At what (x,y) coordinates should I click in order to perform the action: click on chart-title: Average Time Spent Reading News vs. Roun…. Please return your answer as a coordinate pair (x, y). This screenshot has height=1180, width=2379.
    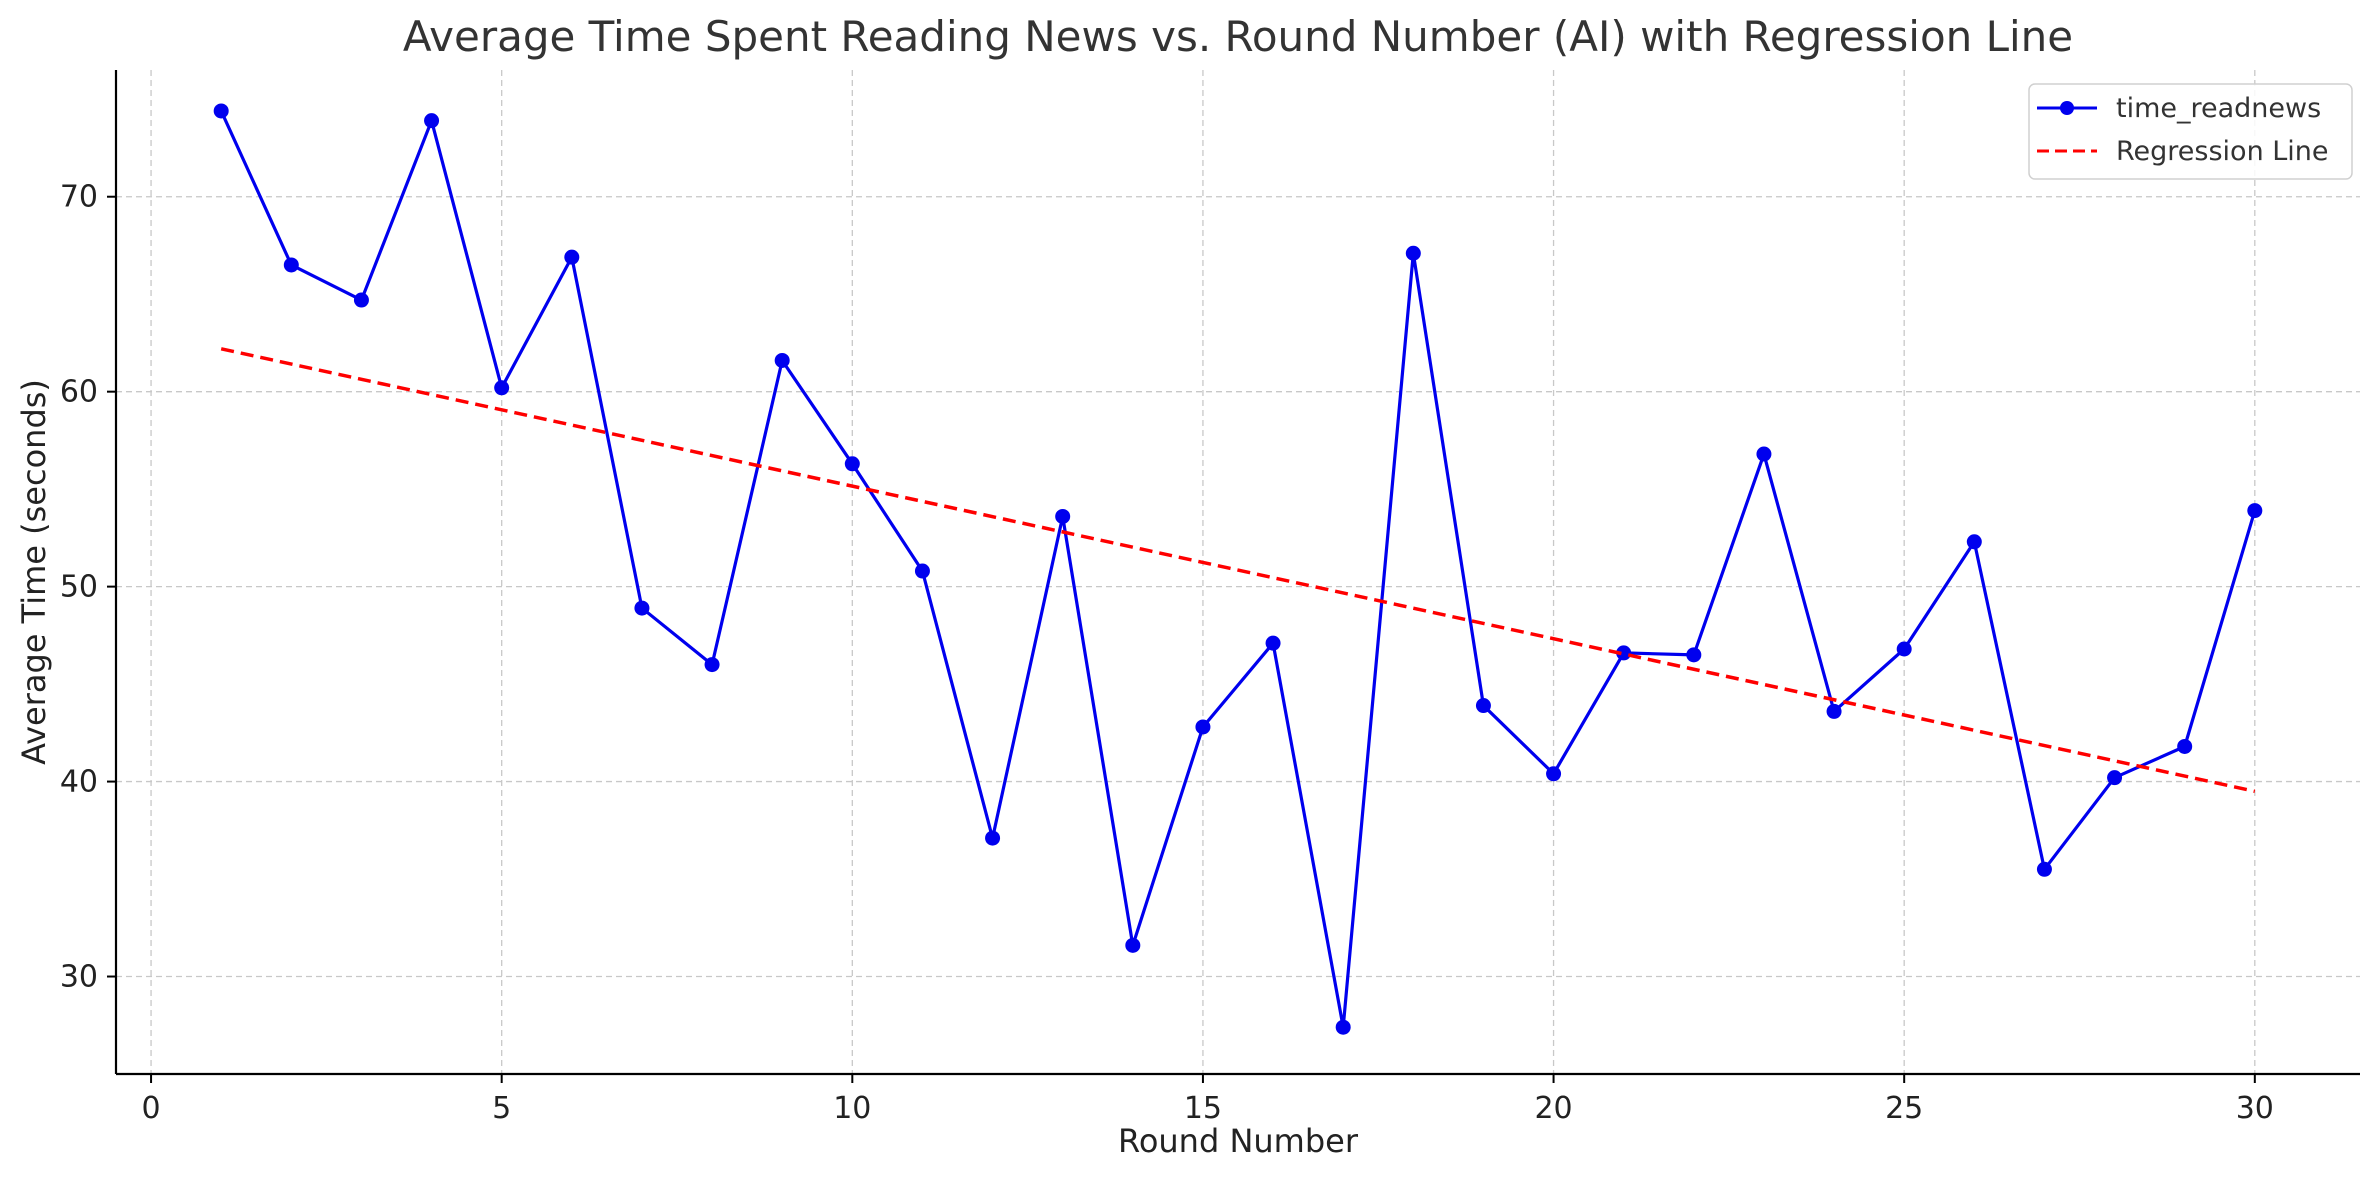
    Looking at the image, I should click on (1238, 36).